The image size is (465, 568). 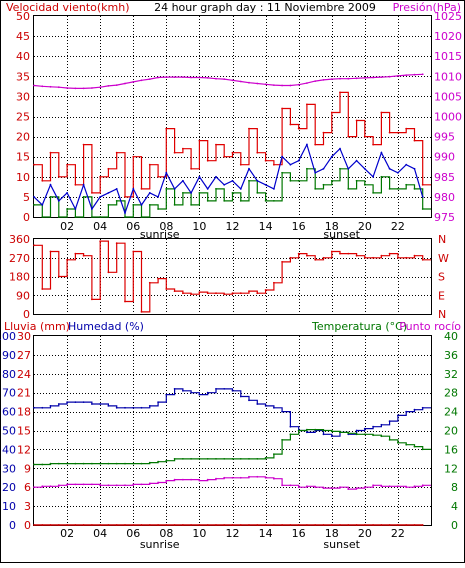 What do you see at coordinates (444, 177) in the screenshot?
I see `pressure-y-tick-label: 985` at bounding box center [444, 177].